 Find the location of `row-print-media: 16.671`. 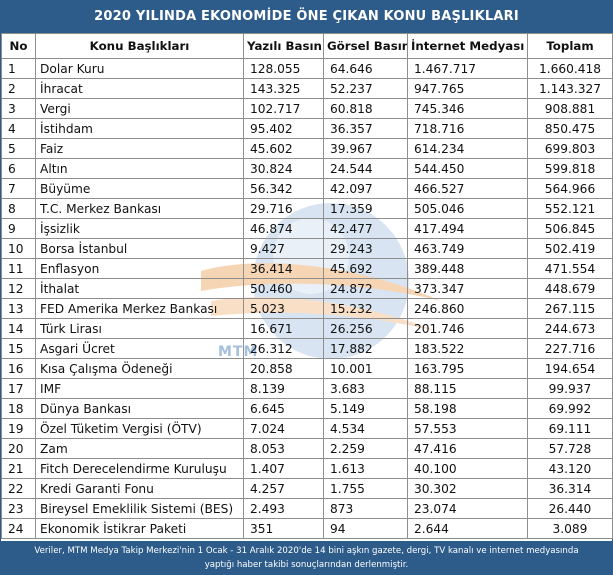

row-print-media: 16.671 is located at coordinates (283, 328).